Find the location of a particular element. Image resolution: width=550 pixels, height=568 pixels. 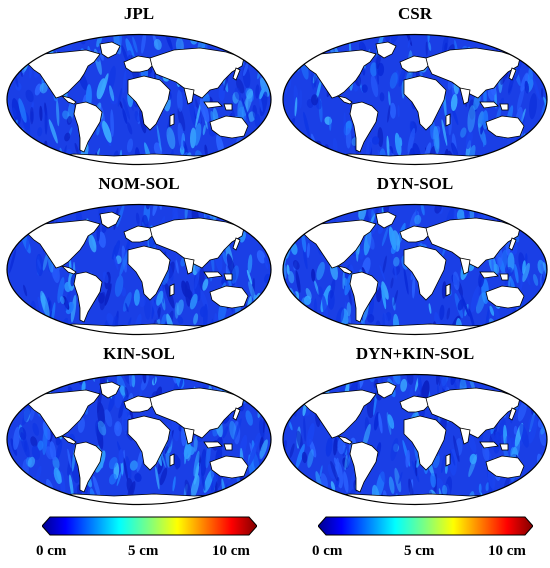

map-outline is located at coordinates (415, 439).